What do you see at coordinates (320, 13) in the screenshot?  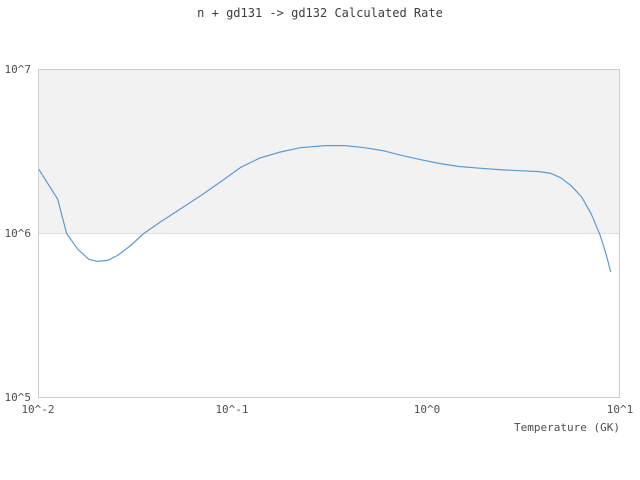 I see `chart-title: n + gd131 -> gd132 Calculated Rate` at bounding box center [320, 13].